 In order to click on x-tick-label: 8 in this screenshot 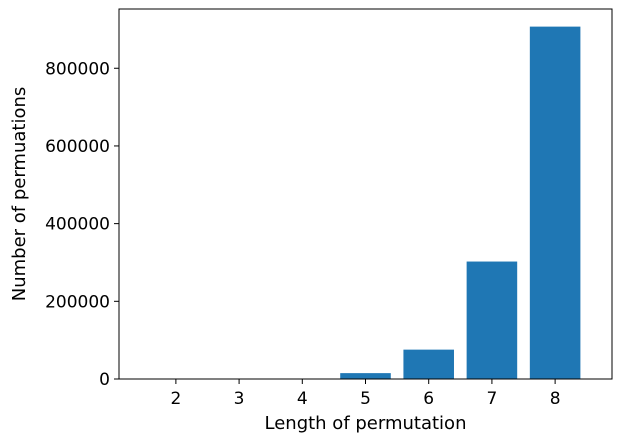, I will do `click(555, 399)`.